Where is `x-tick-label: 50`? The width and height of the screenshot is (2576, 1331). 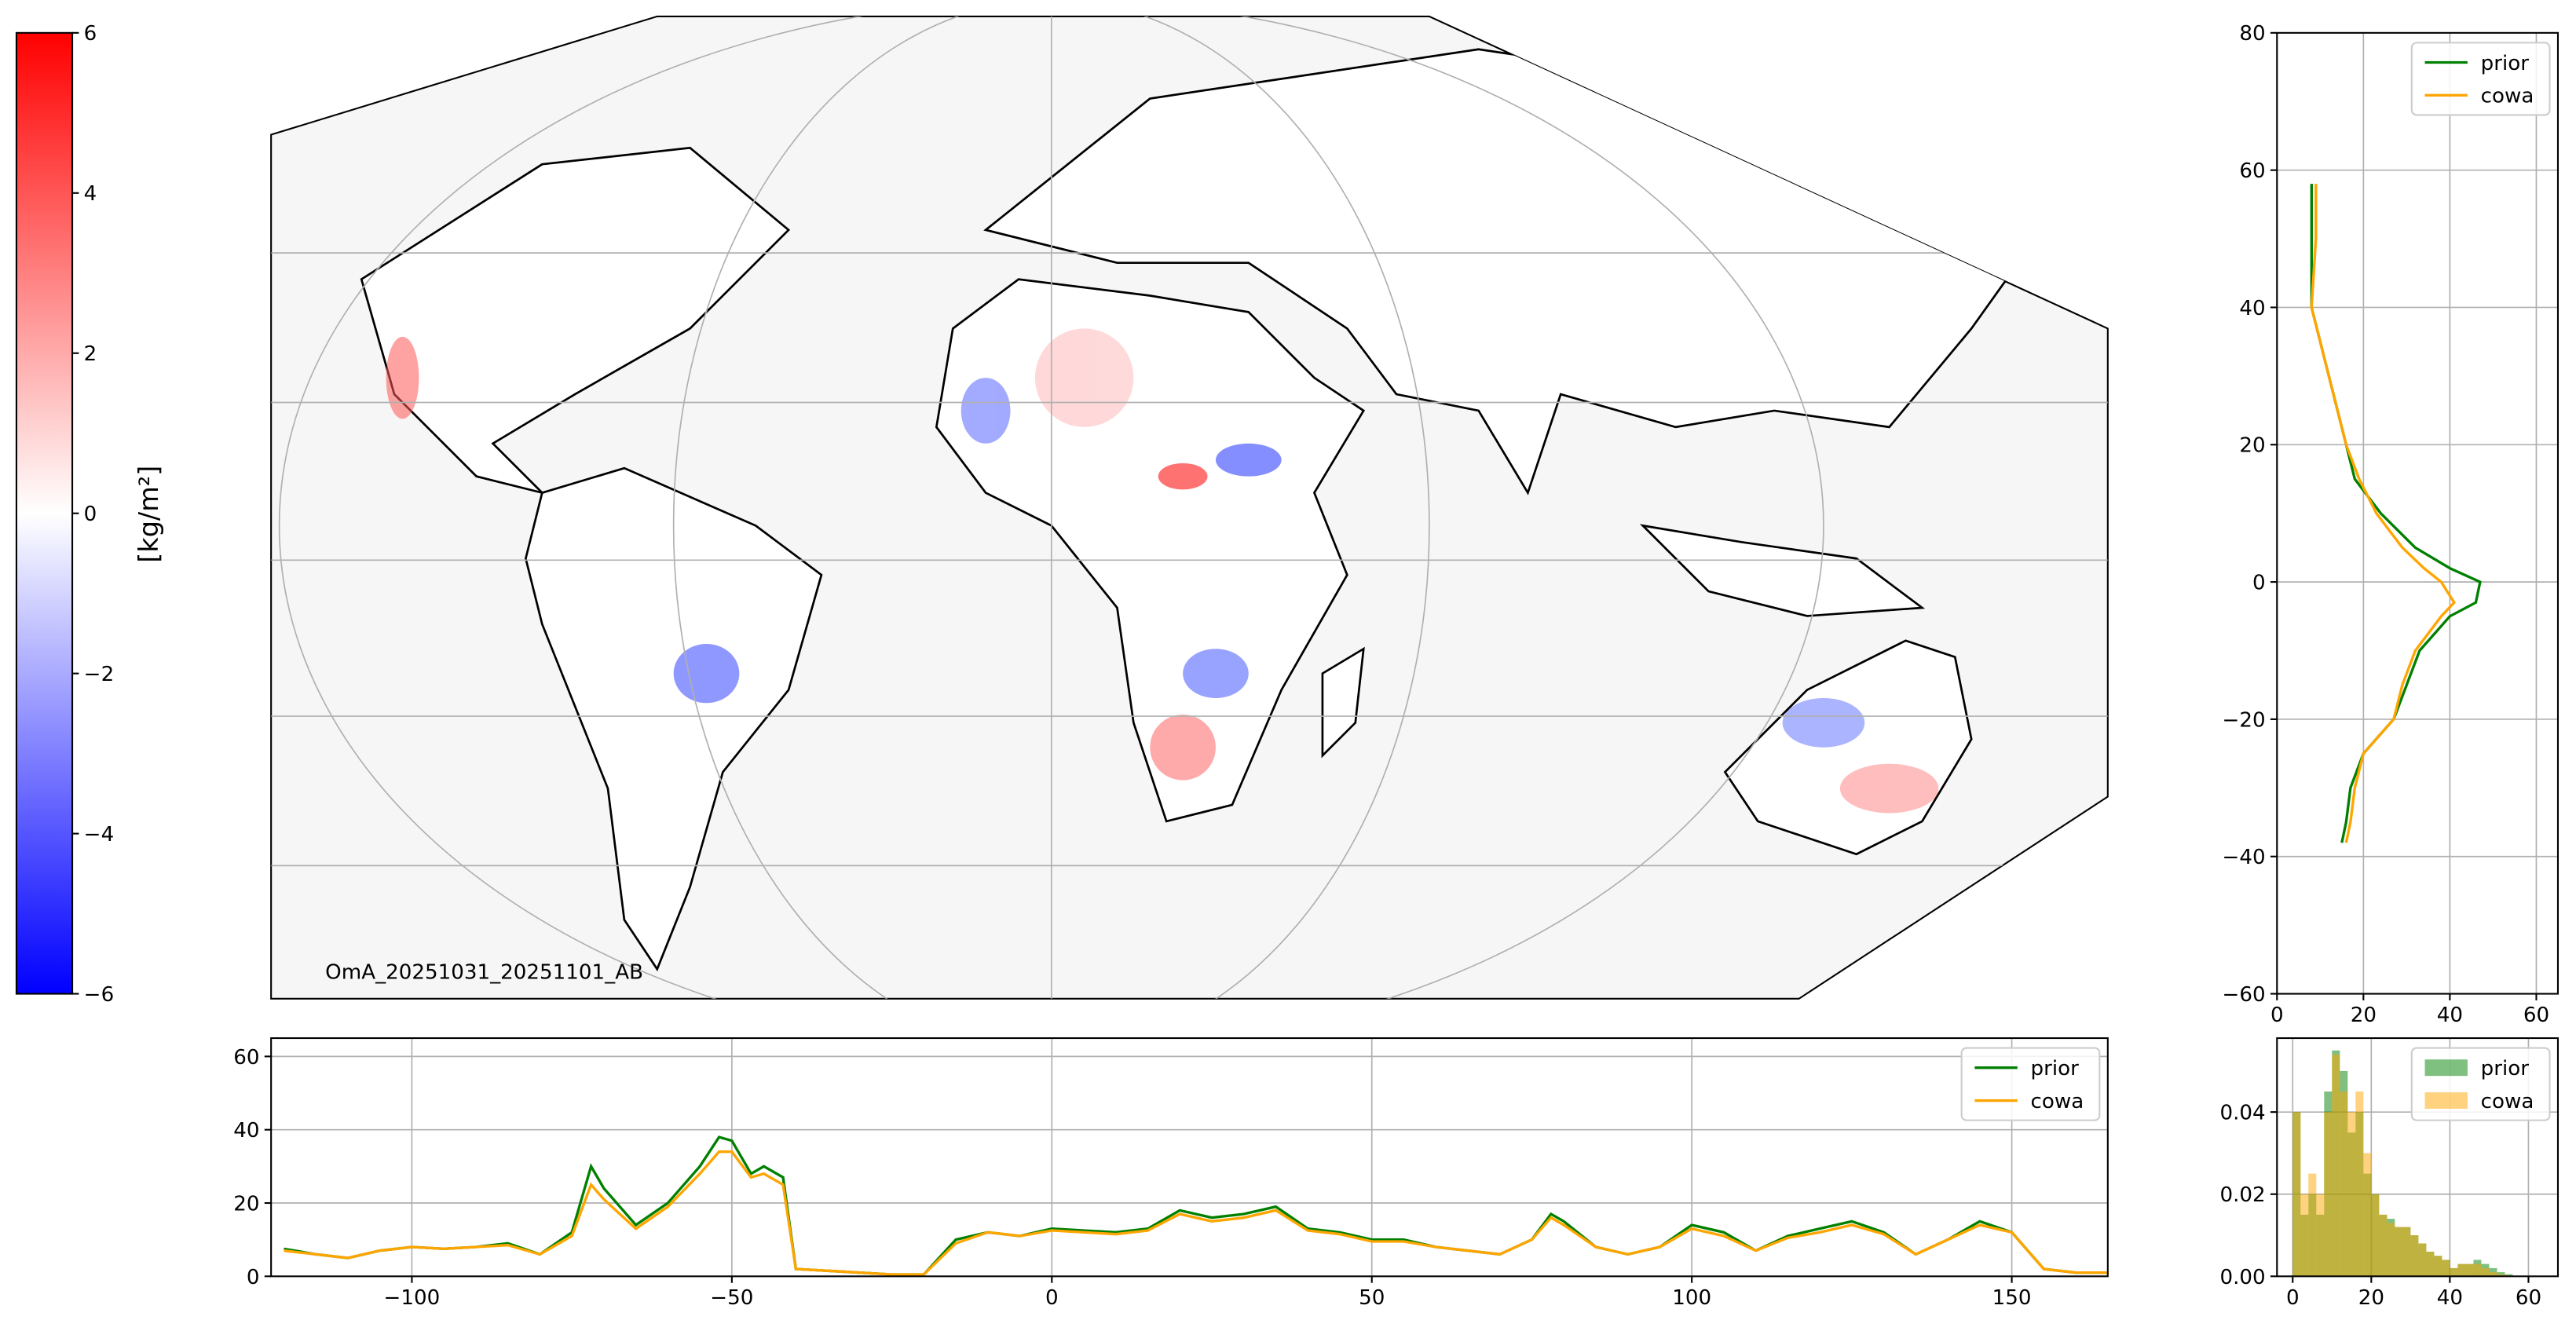
x-tick-label: 50 is located at coordinates (1372, 1298).